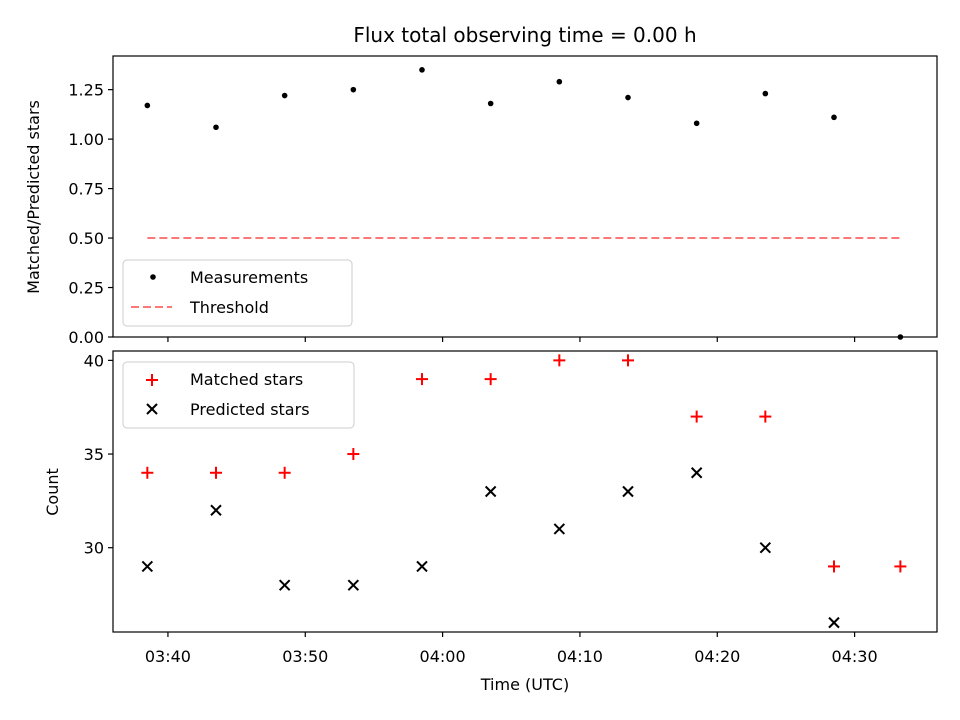  I want to click on legend-matched-marker, so click(152, 380).